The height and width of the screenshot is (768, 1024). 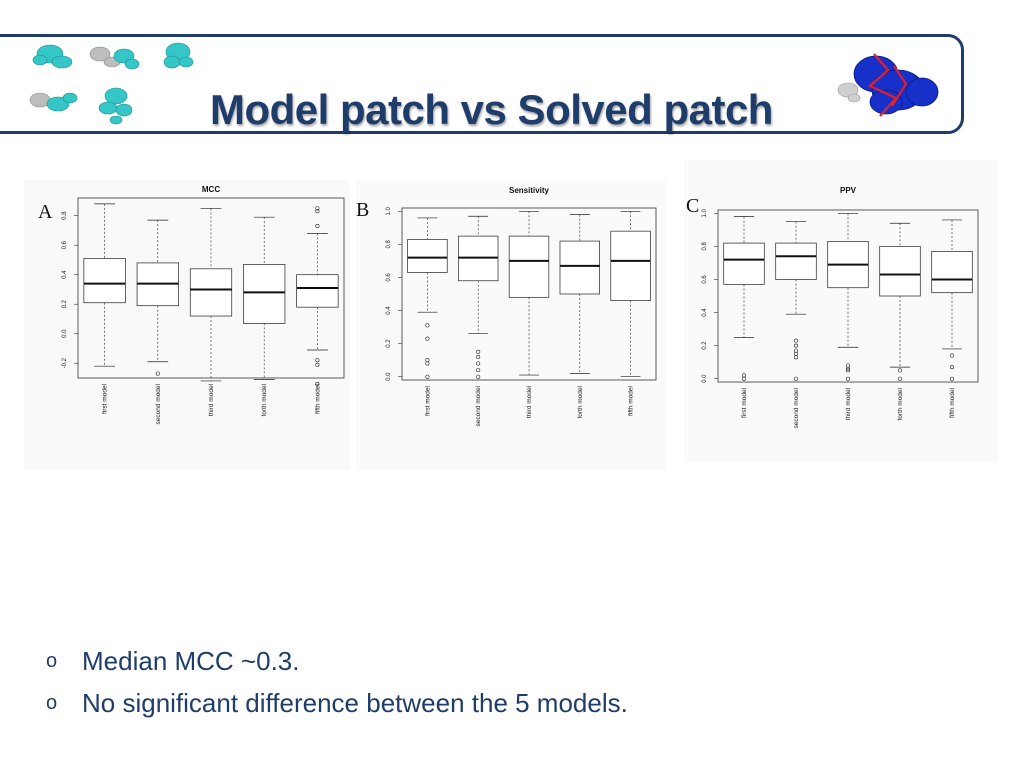 What do you see at coordinates (529, 401) in the screenshot?
I see `x-tick-label: third model` at bounding box center [529, 401].